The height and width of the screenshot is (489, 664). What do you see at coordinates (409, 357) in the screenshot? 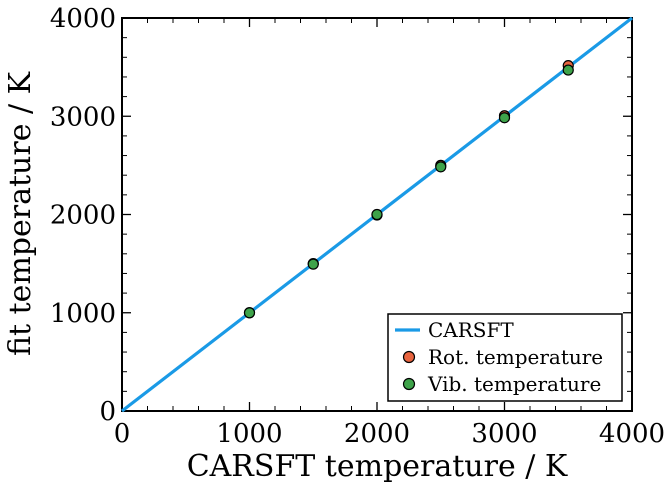
I see `legend-rot-temperature-swatch` at bounding box center [409, 357].